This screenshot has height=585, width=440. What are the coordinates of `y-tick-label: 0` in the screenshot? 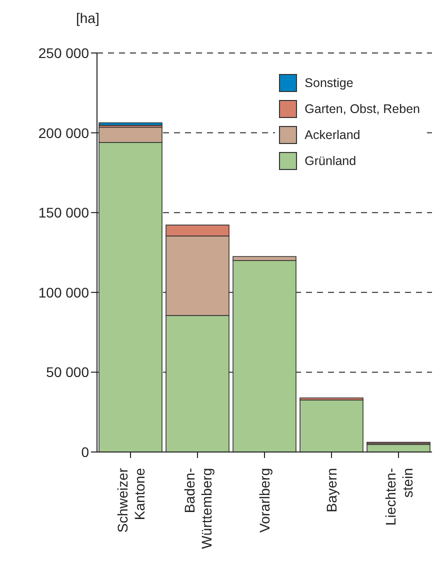 It's located at (85, 452).